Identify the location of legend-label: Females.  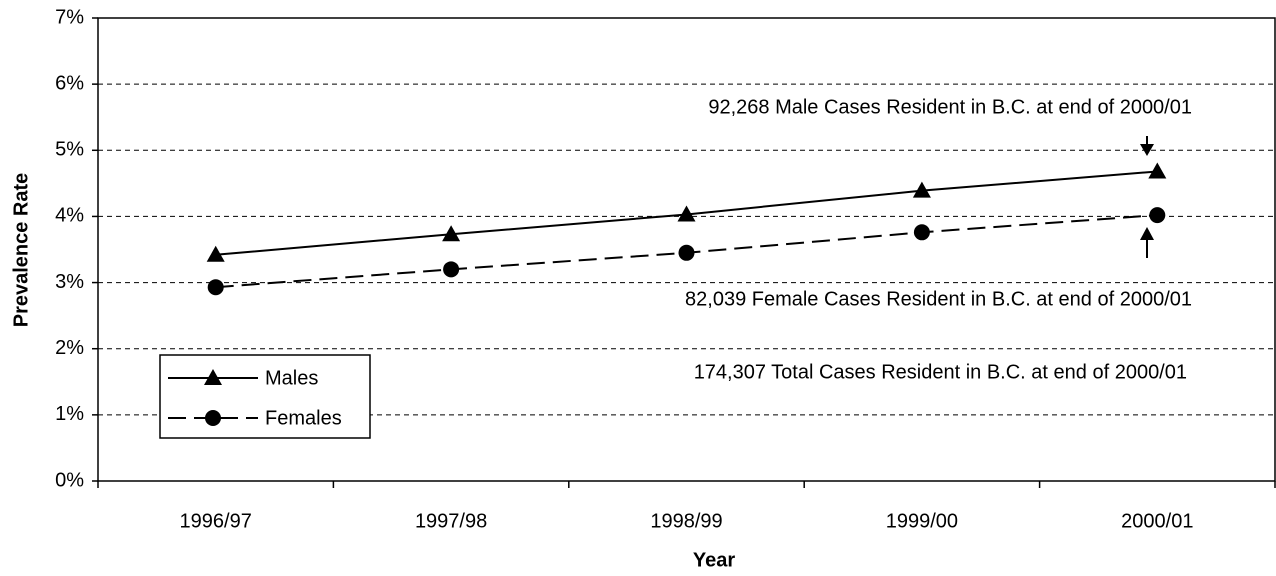
(303, 418).